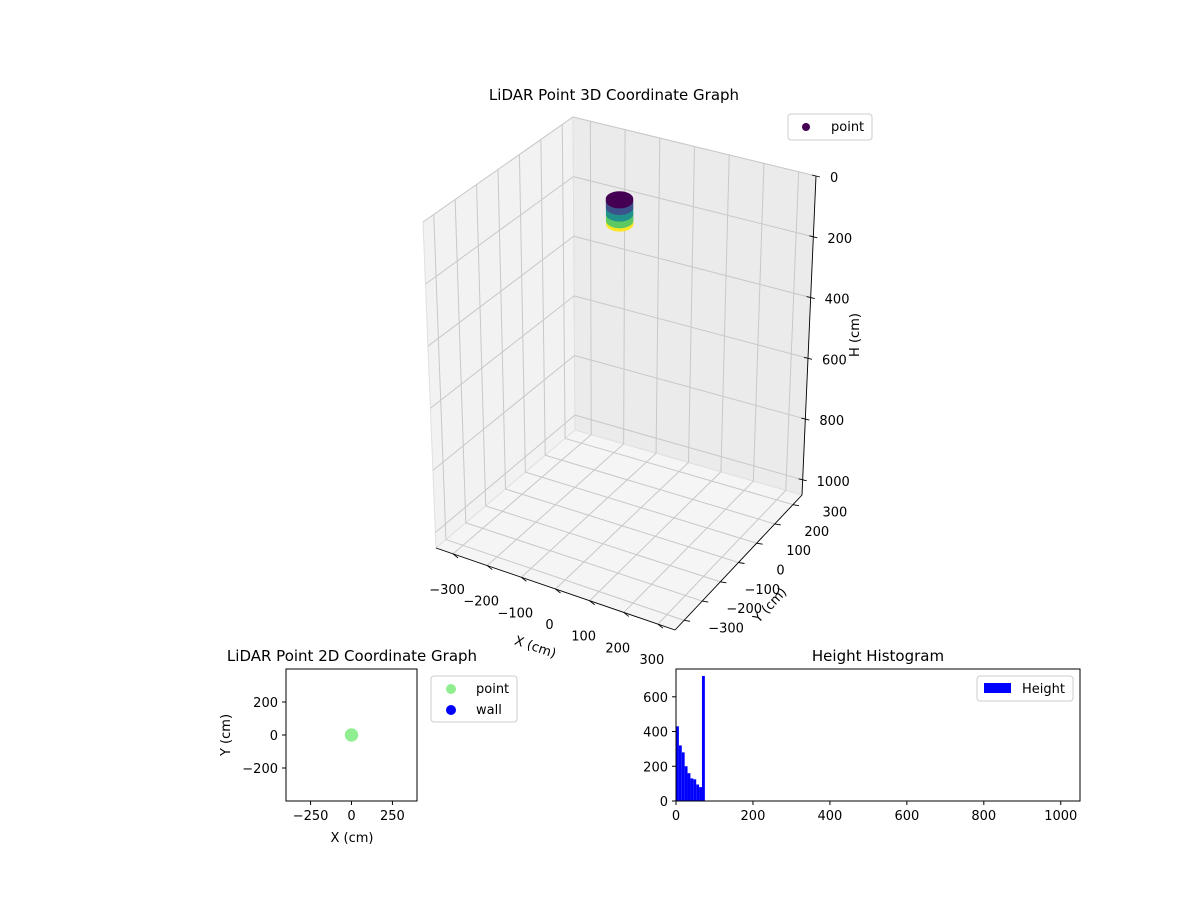 The width and height of the screenshot is (1200, 900). I want to click on histogram-bars, so click(690, 738).